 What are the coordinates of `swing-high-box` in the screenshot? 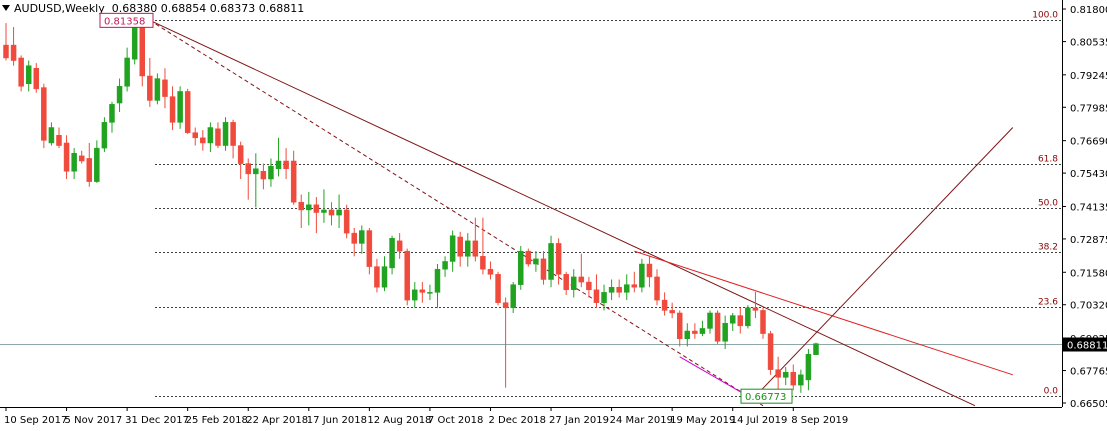 It's located at (126, 20).